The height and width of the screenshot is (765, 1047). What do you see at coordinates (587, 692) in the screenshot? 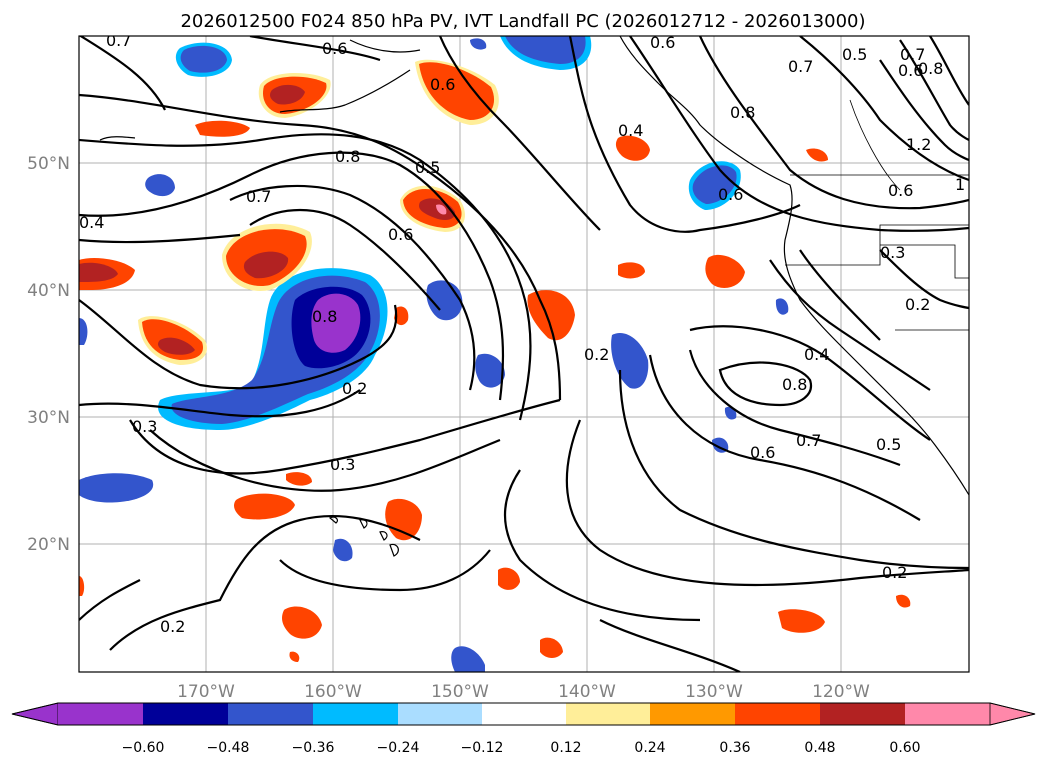
I see `lon-label: 140°W` at bounding box center [587, 692].